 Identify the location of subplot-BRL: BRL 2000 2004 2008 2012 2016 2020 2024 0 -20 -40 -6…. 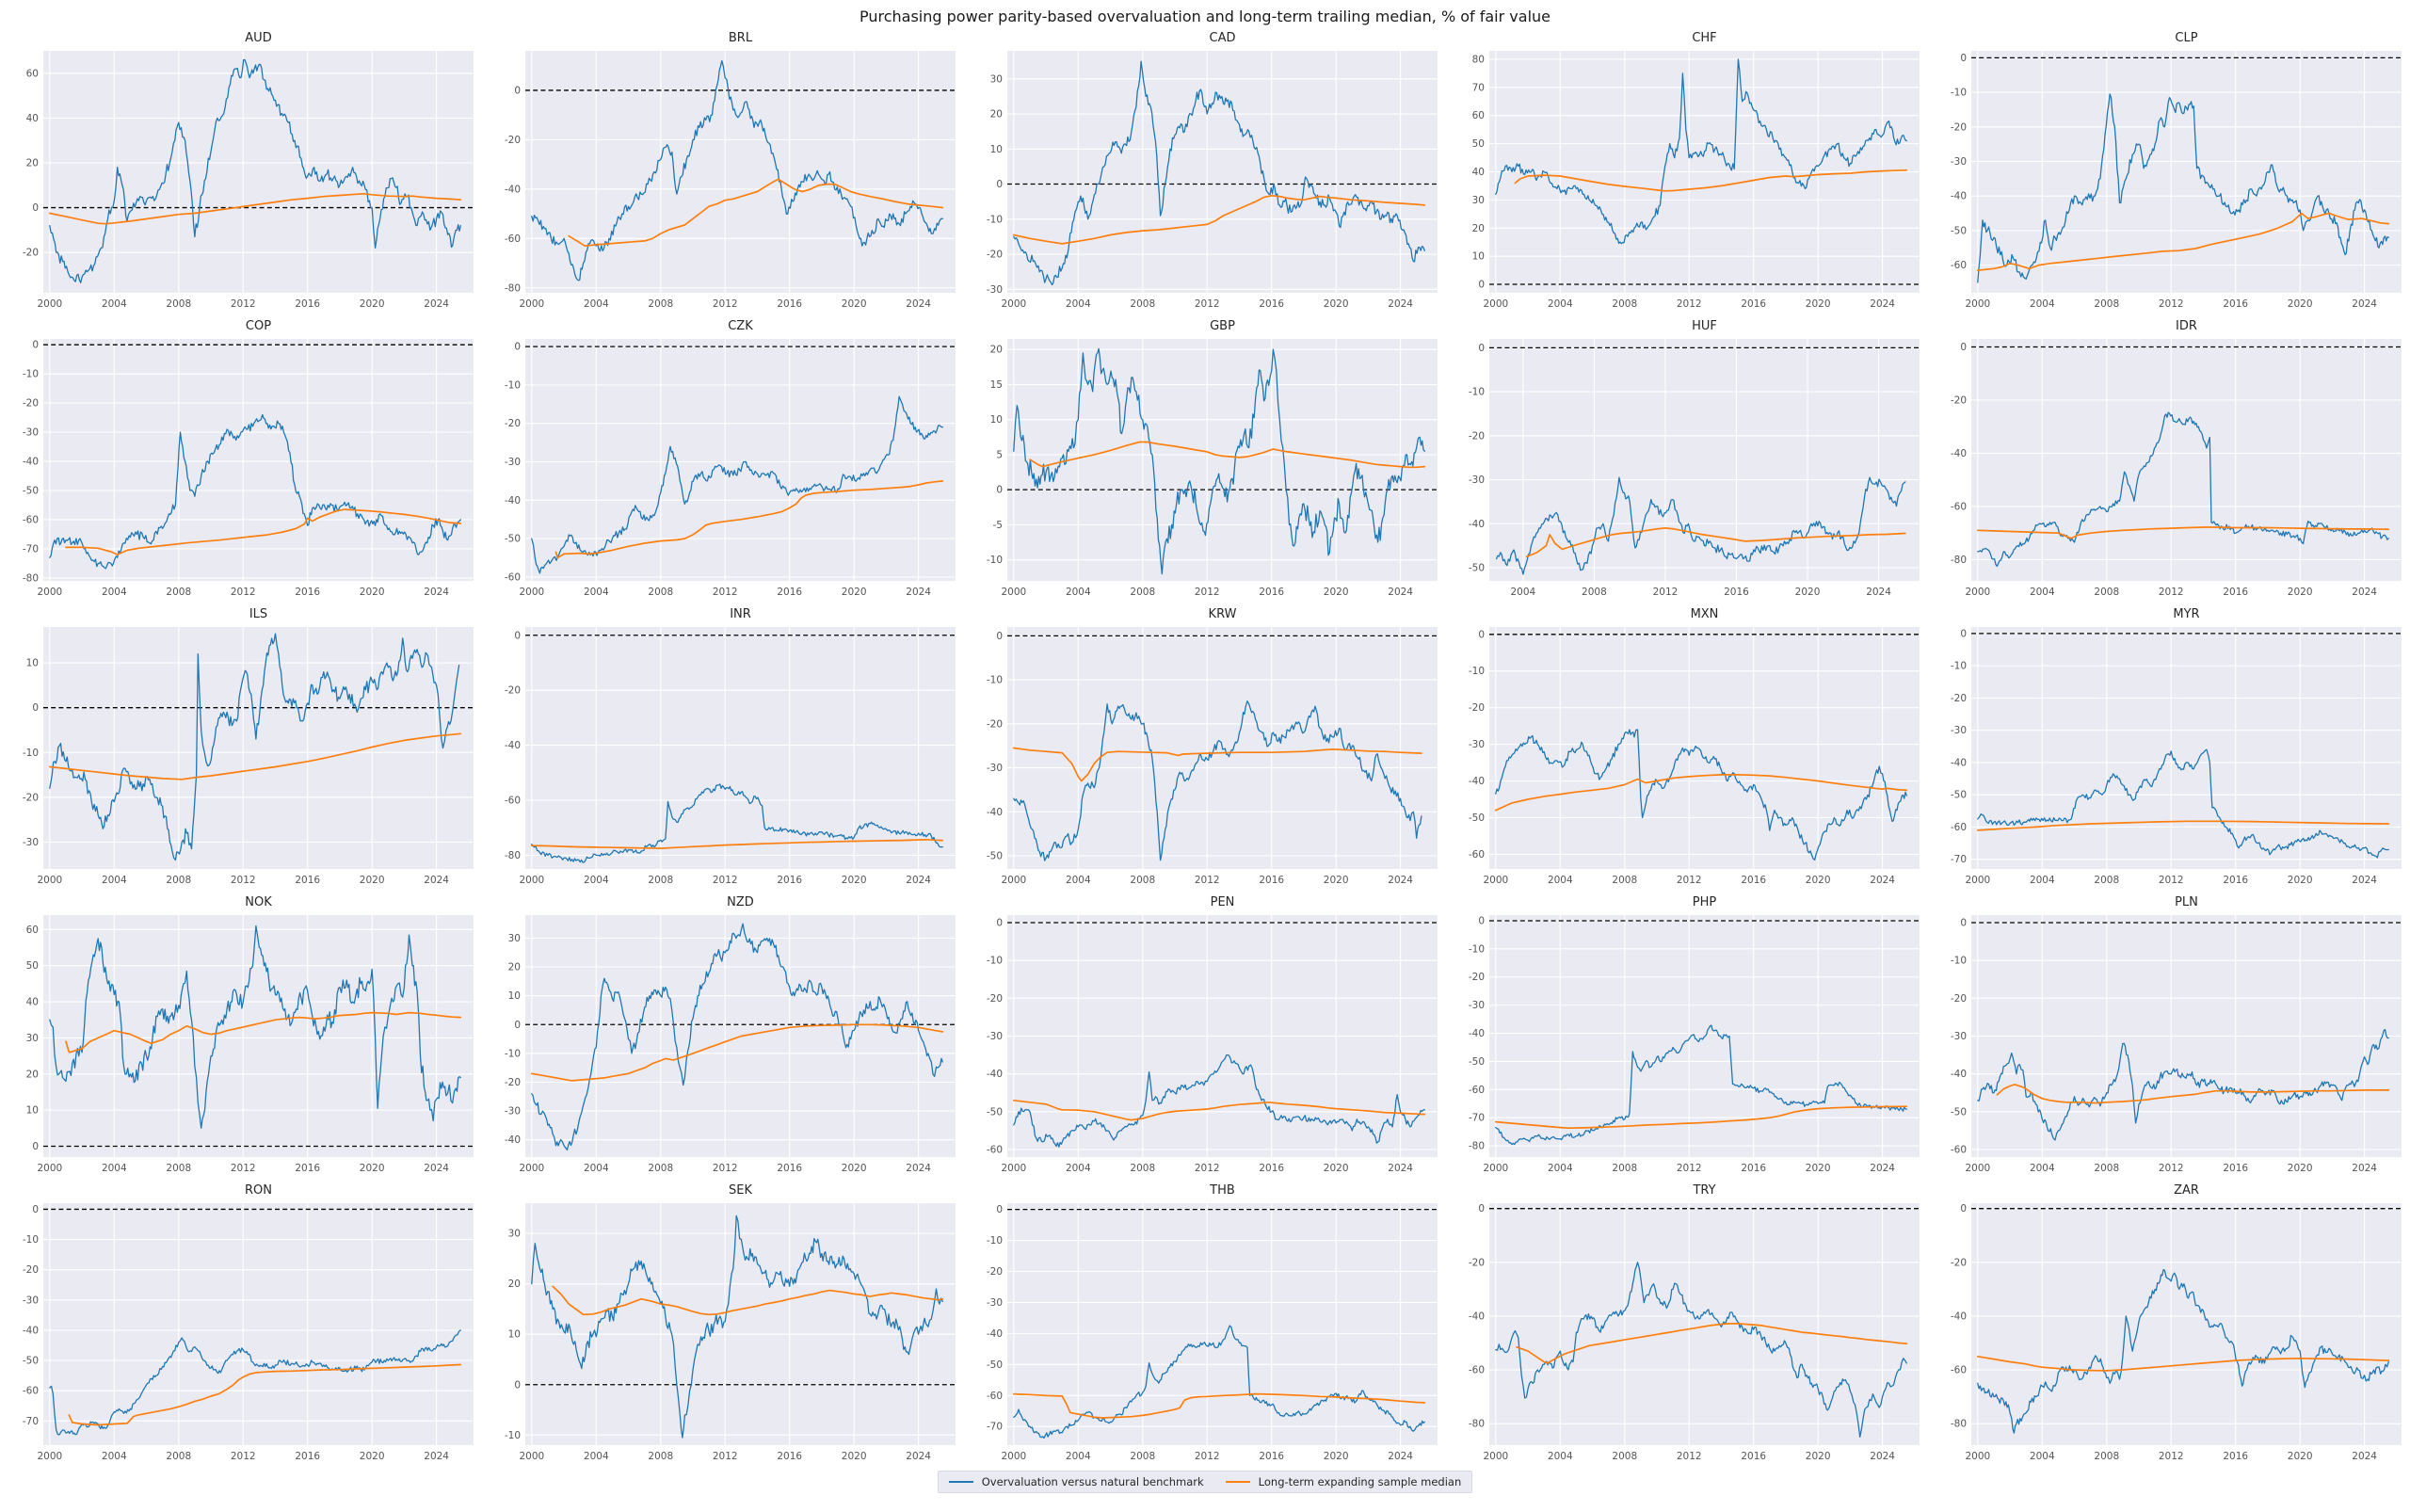
(723, 172).